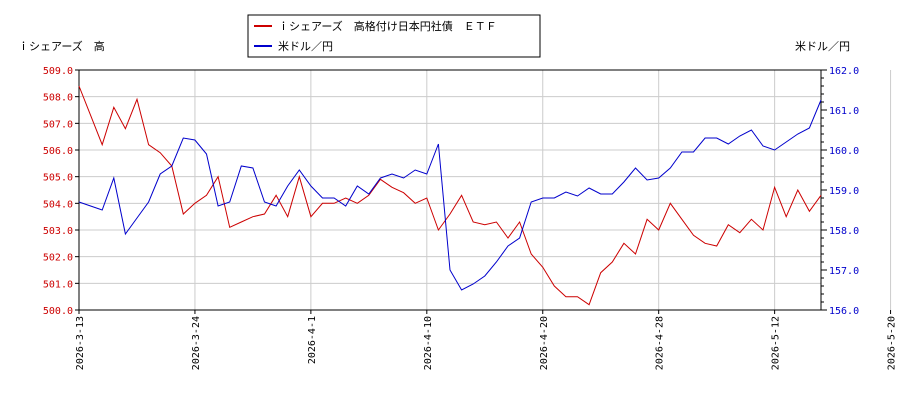  What do you see at coordinates (844, 151) in the screenshot?
I see `y-right-tick-label: 160.0` at bounding box center [844, 151].